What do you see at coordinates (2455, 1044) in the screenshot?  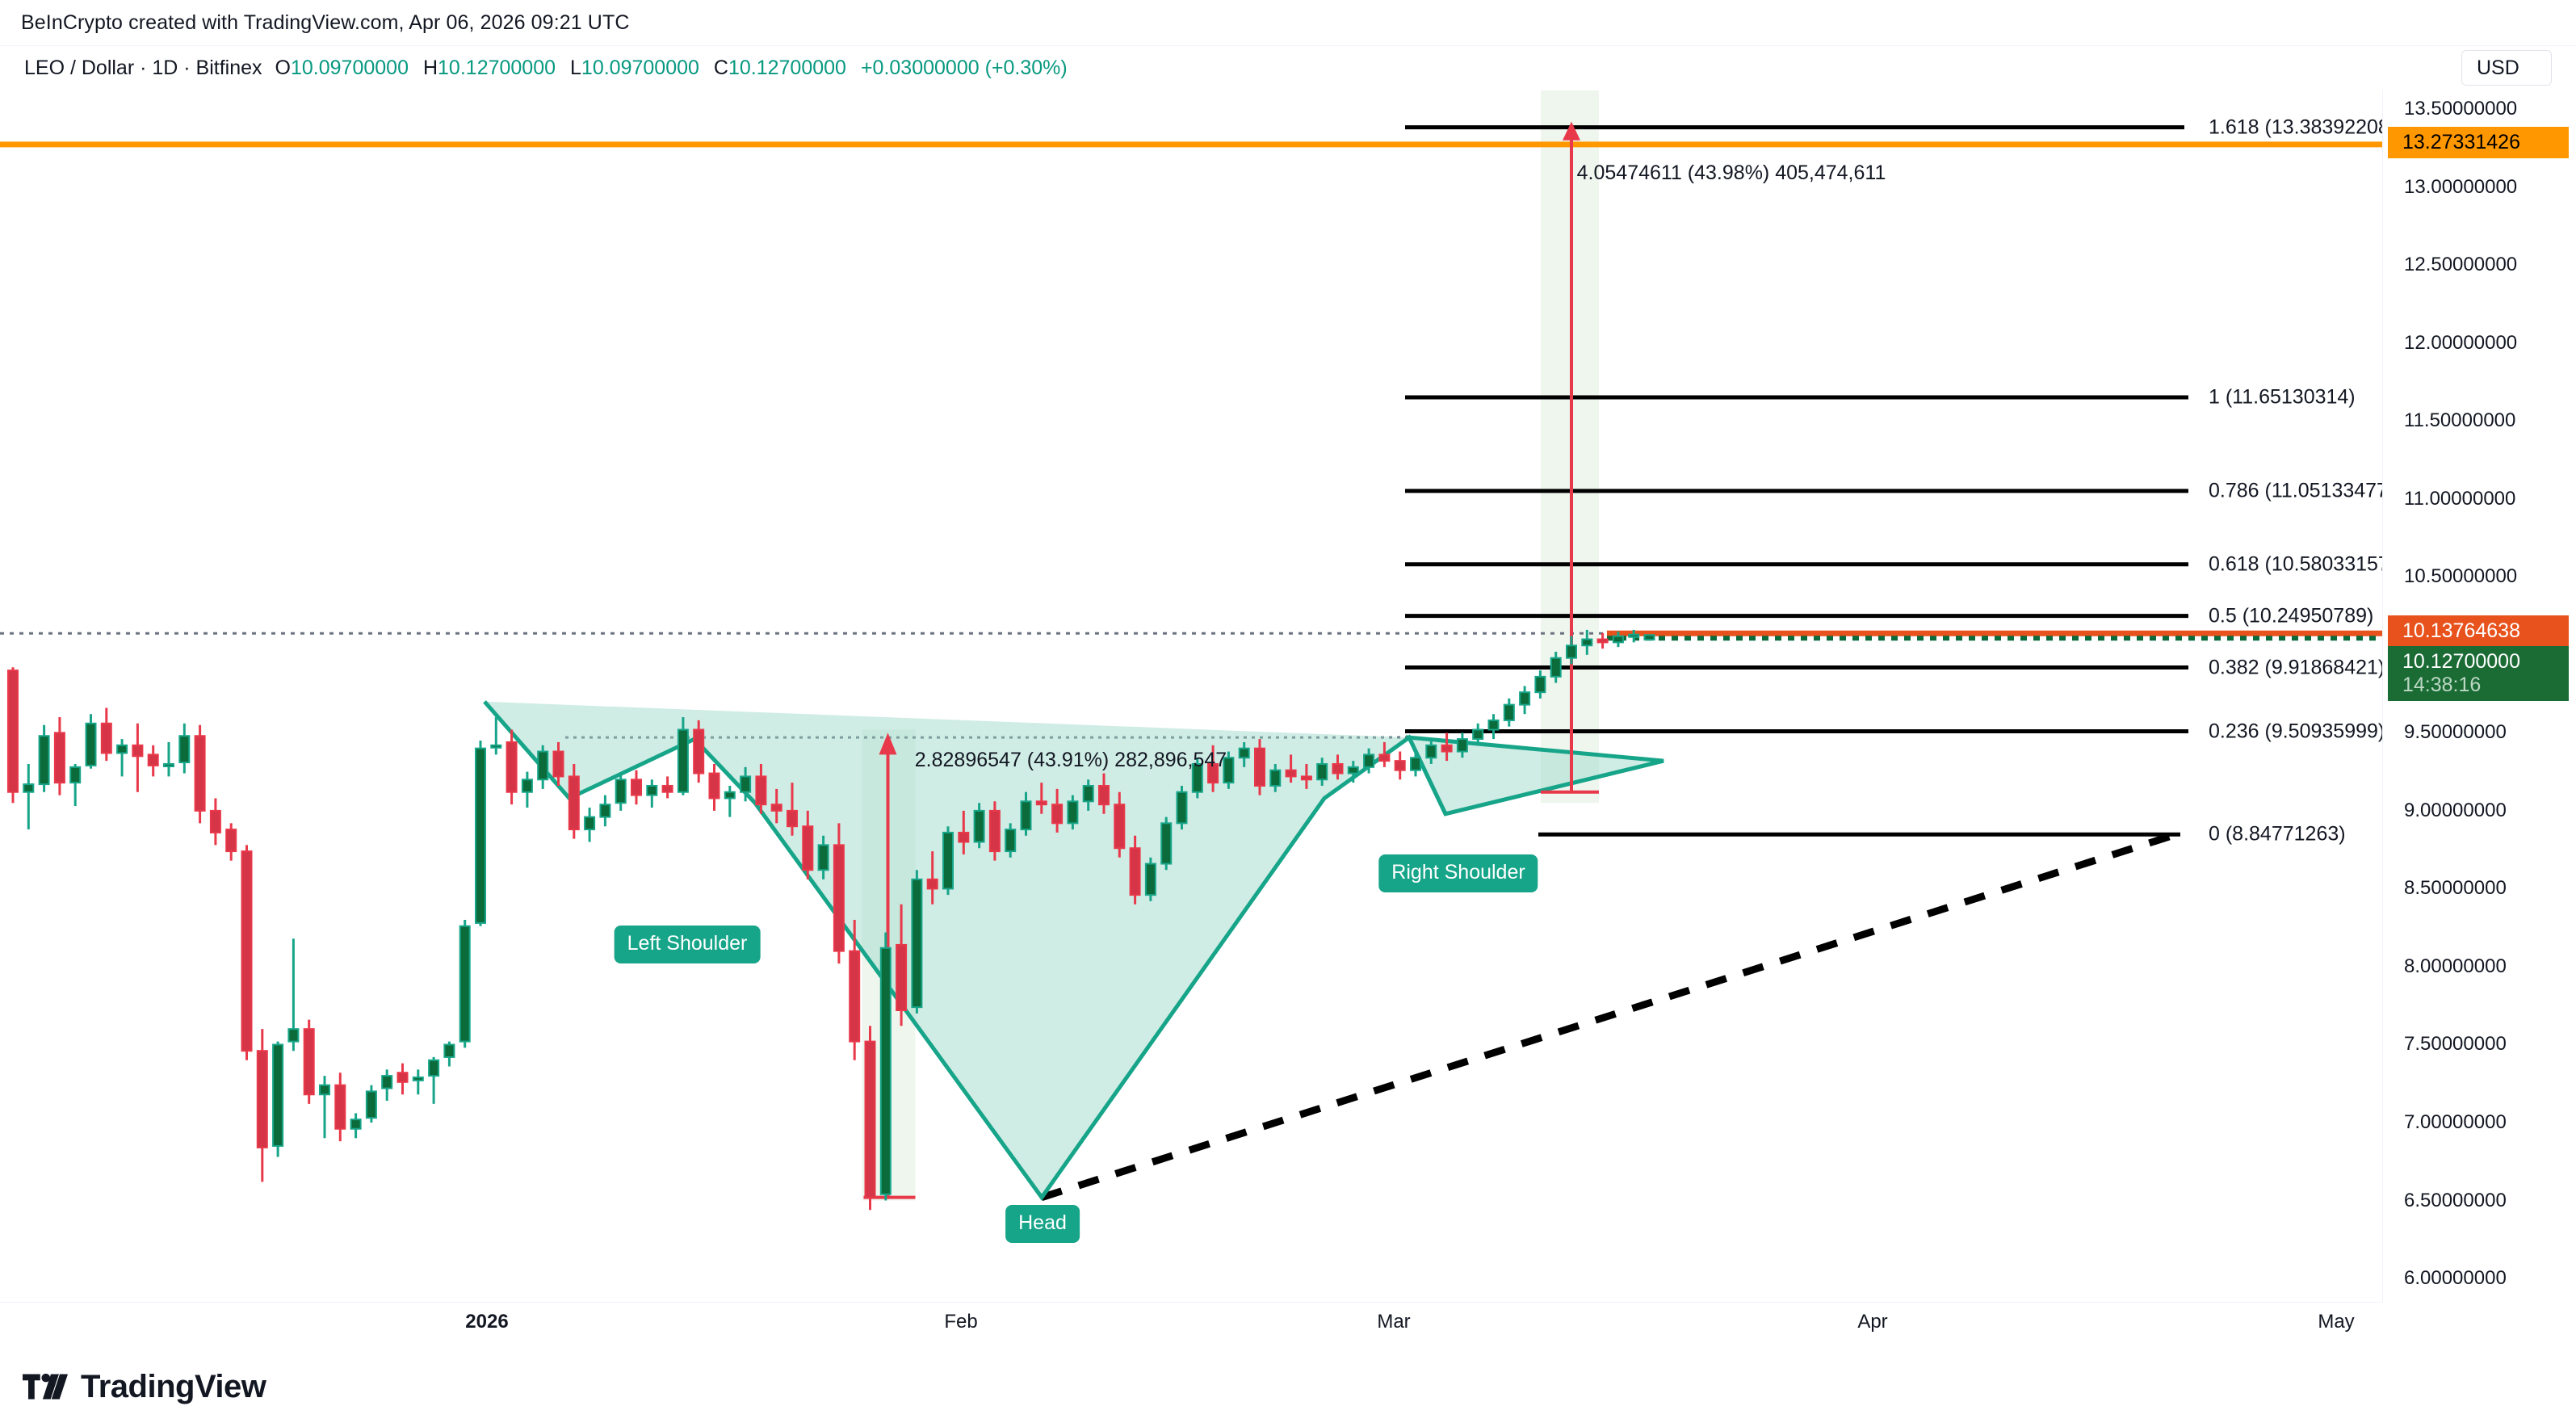 I see `price-axis-tick: 7.50000000` at bounding box center [2455, 1044].